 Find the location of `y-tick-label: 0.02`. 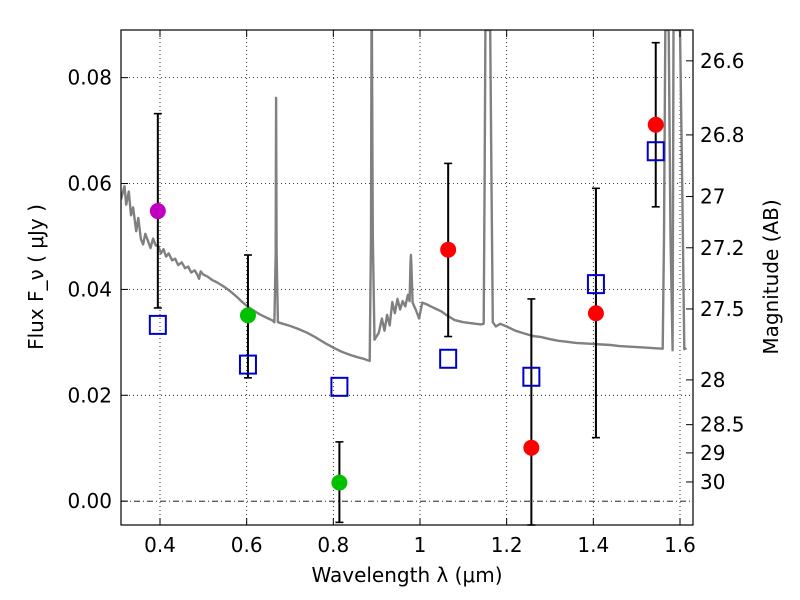

y-tick-label: 0.02 is located at coordinates (89, 395).